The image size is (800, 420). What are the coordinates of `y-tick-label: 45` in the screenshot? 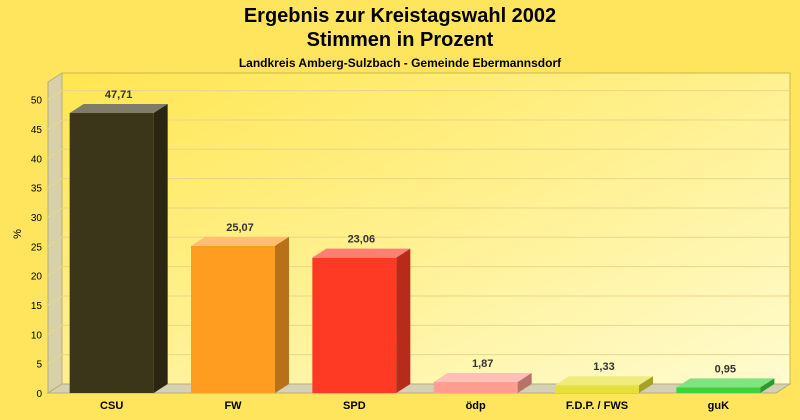 It's located at (37, 130).